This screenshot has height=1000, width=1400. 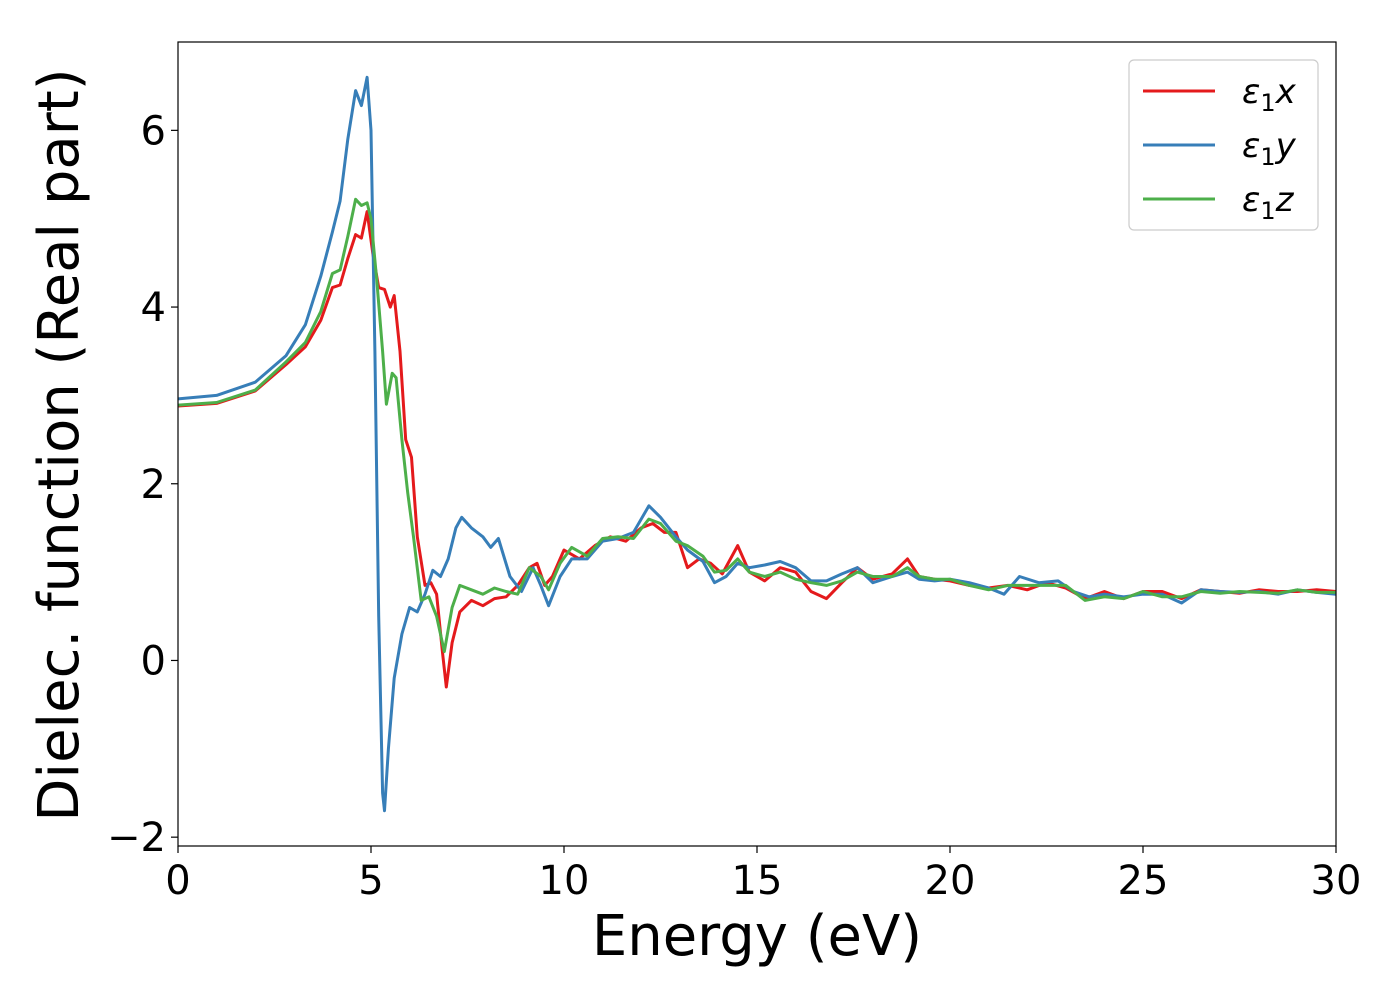 I want to click on x-axis: 0 5 10 15 20 25 30, so click(x=763, y=875).